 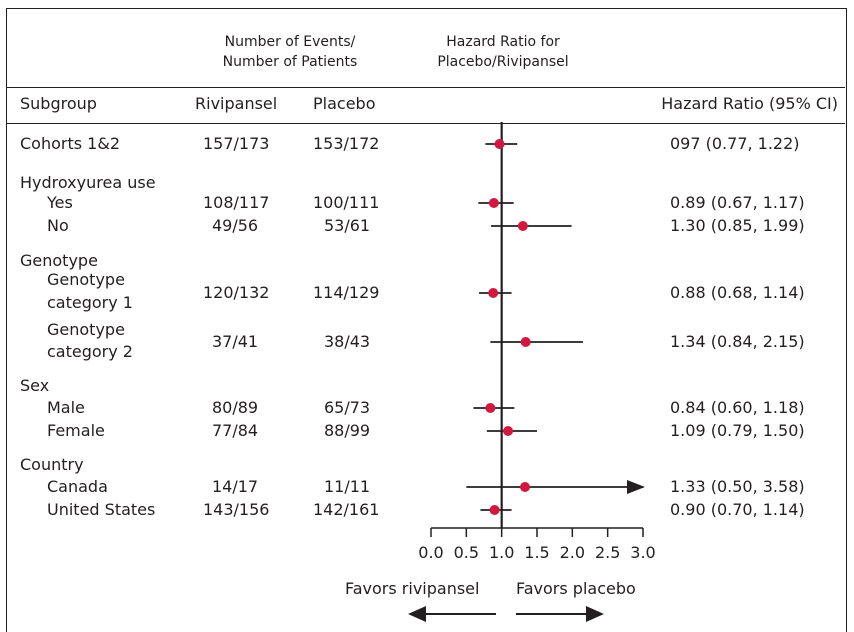 I want to click on row-label-line2: category 2, so click(x=90, y=351).